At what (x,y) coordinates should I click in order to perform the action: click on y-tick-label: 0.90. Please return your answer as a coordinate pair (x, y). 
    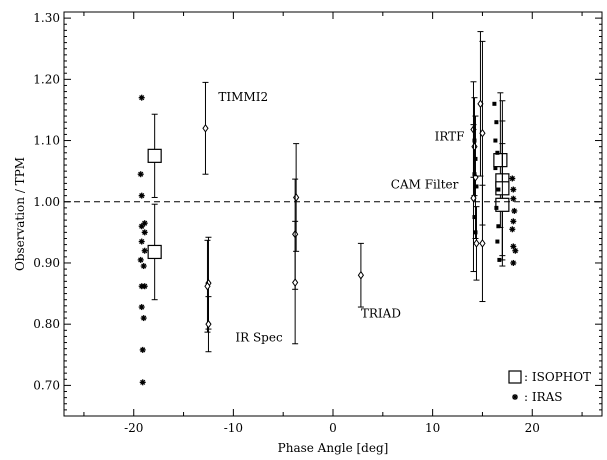
    Looking at the image, I should click on (46, 263).